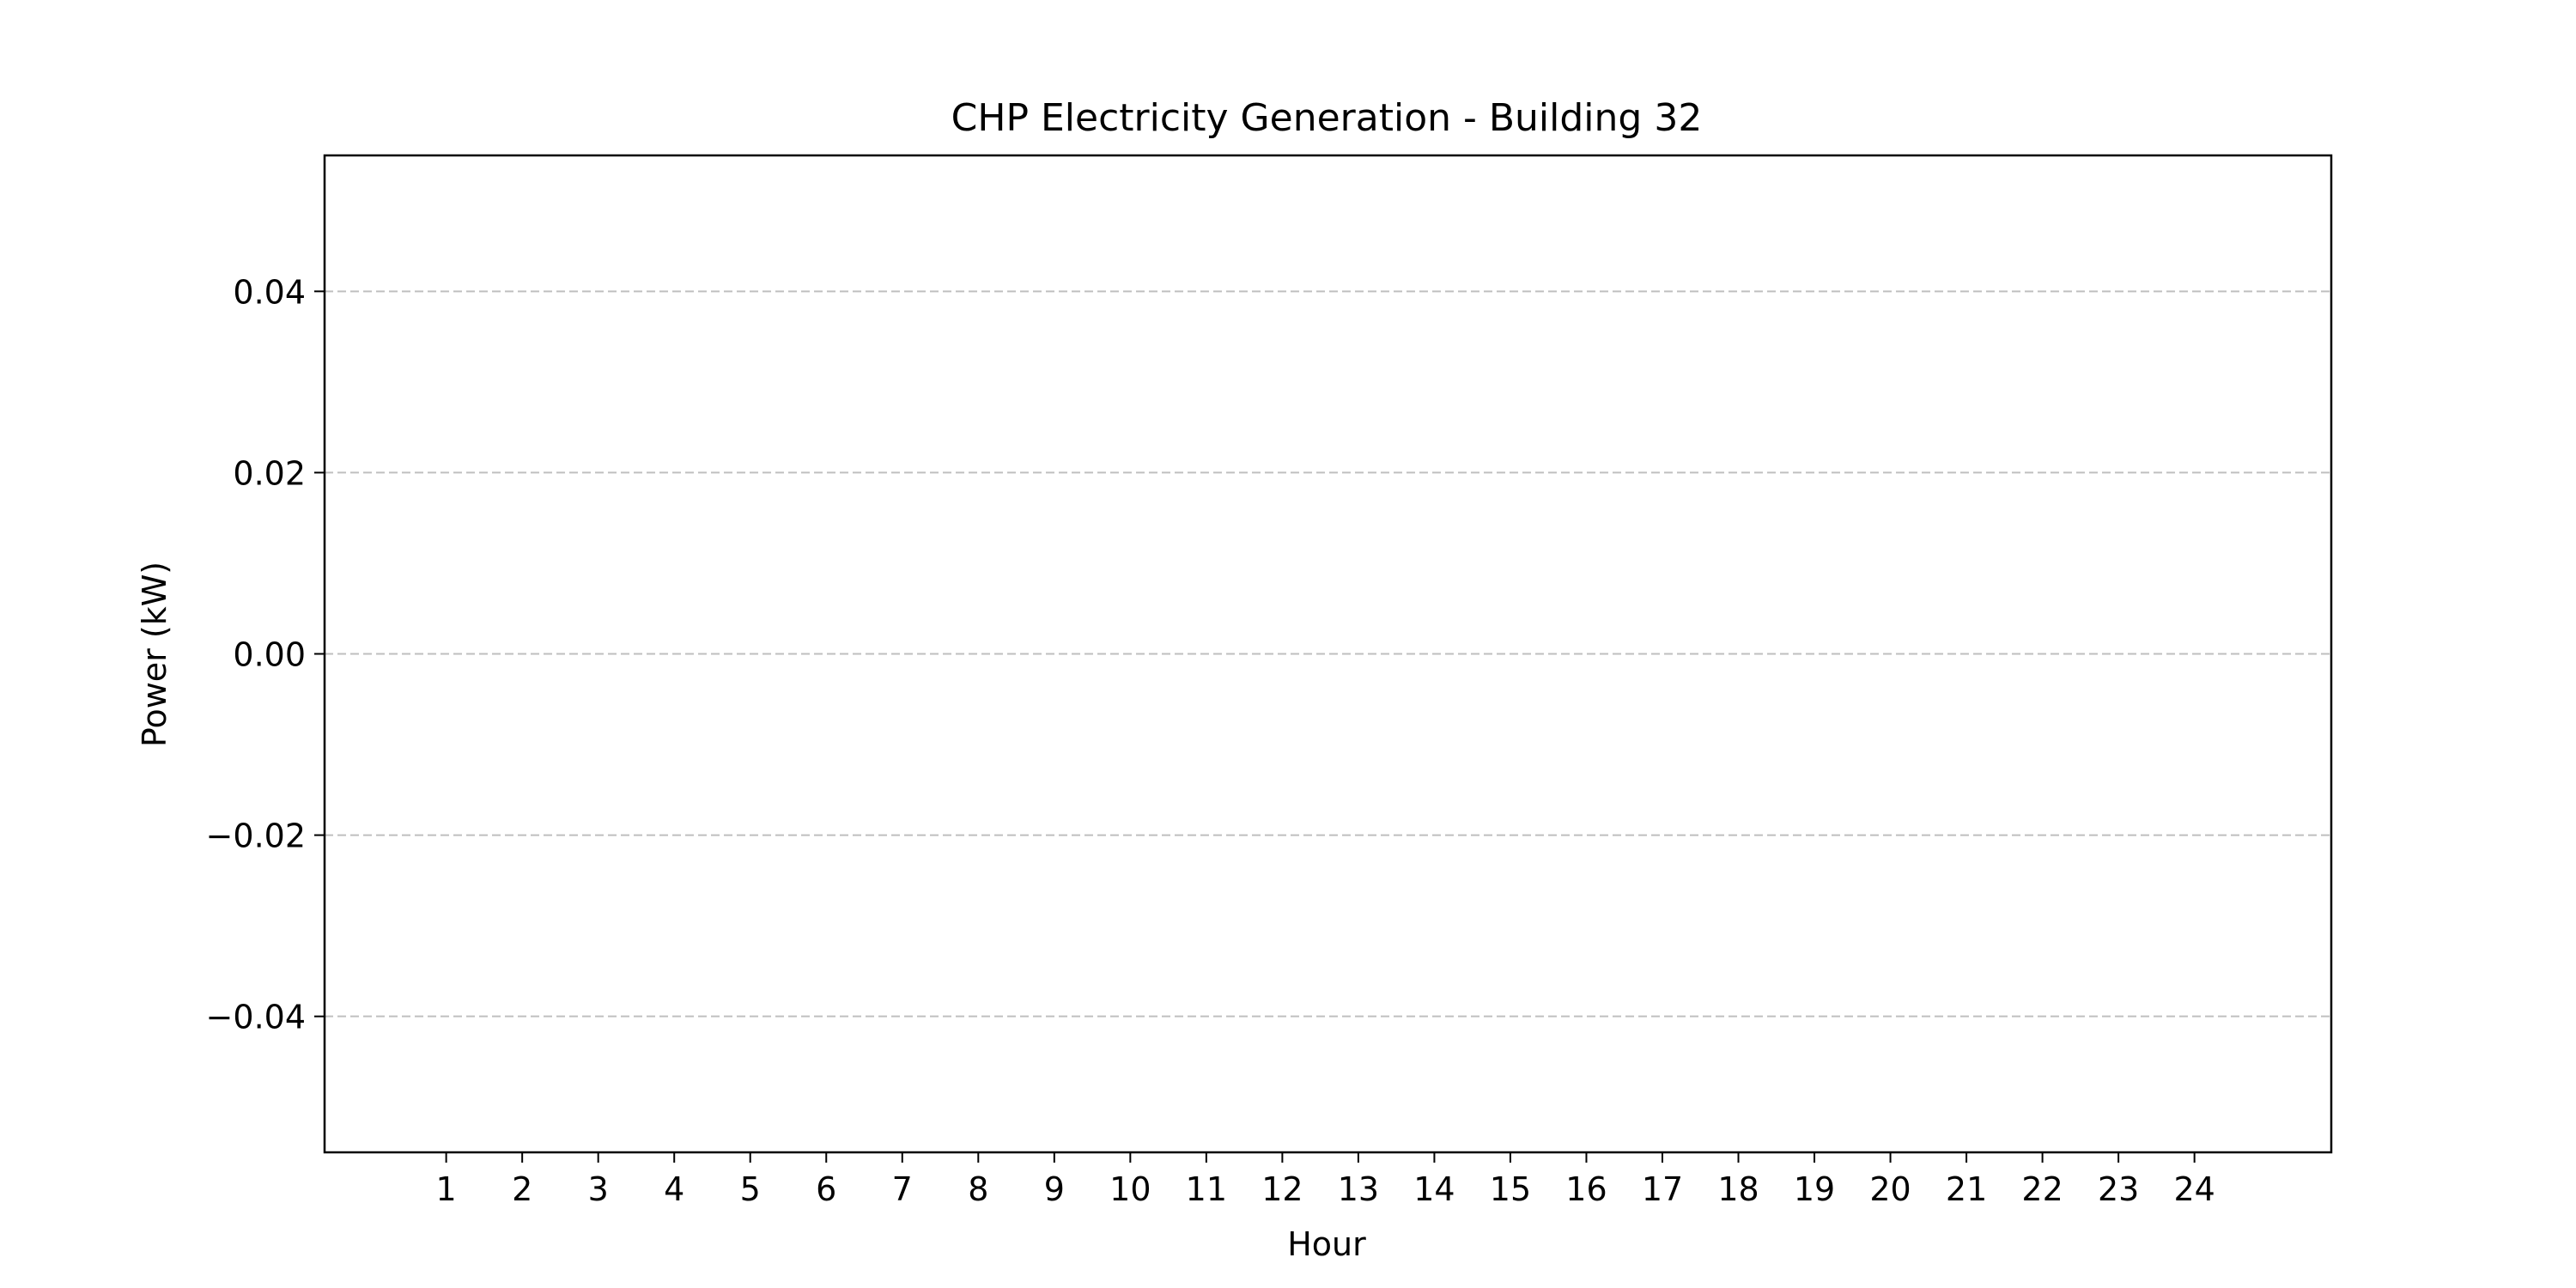 The image size is (2576, 1288). I want to click on x-tick-label: 18, so click(1738, 1189).